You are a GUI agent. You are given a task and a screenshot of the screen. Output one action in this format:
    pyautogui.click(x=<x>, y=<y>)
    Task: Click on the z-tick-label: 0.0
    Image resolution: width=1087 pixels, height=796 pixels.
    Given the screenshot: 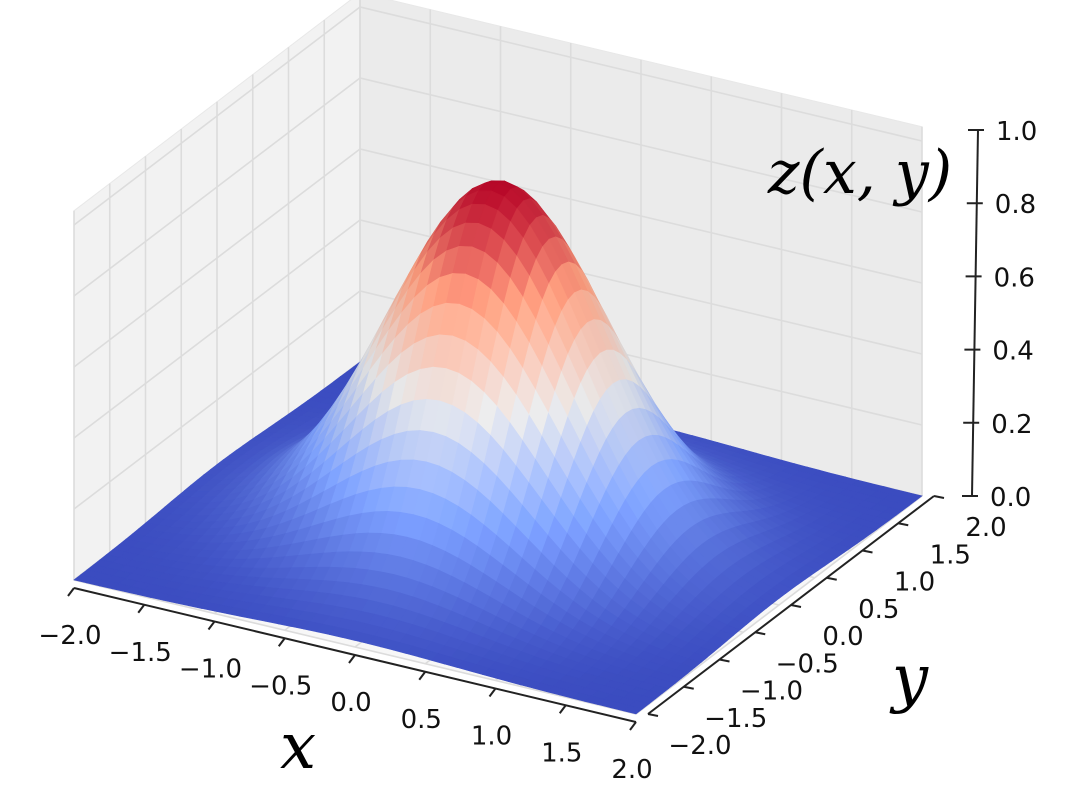 What is the action you would take?
    pyautogui.click(x=1010, y=498)
    